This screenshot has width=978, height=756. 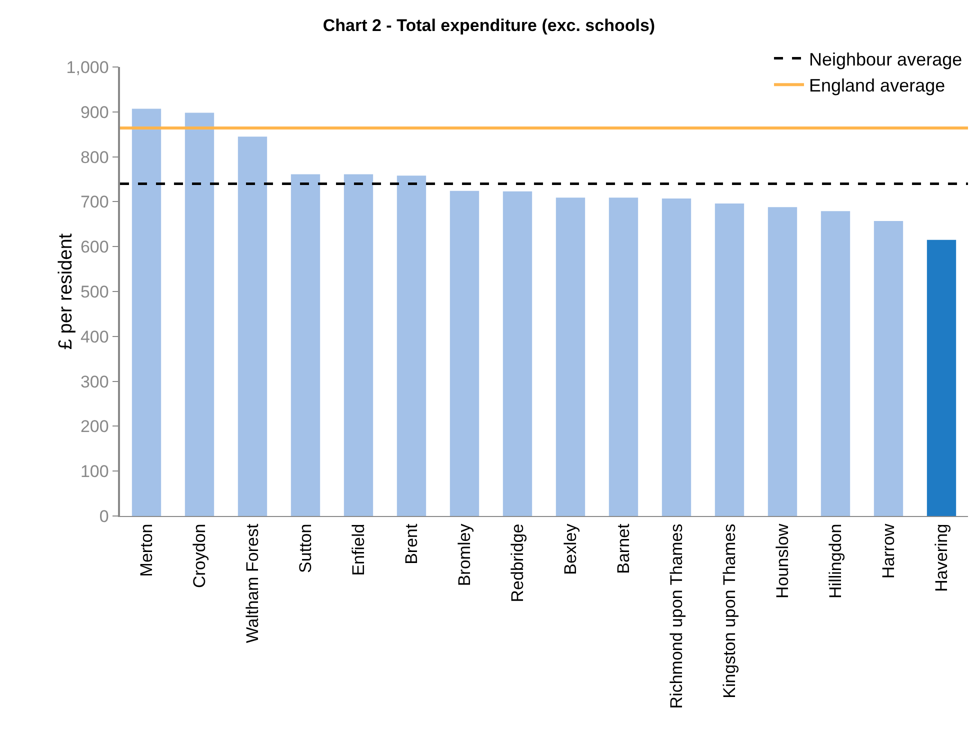 What do you see at coordinates (836, 561) in the screenshot?
I see `x-tick-label: Hillingdon` at bounding box center [836, 561].